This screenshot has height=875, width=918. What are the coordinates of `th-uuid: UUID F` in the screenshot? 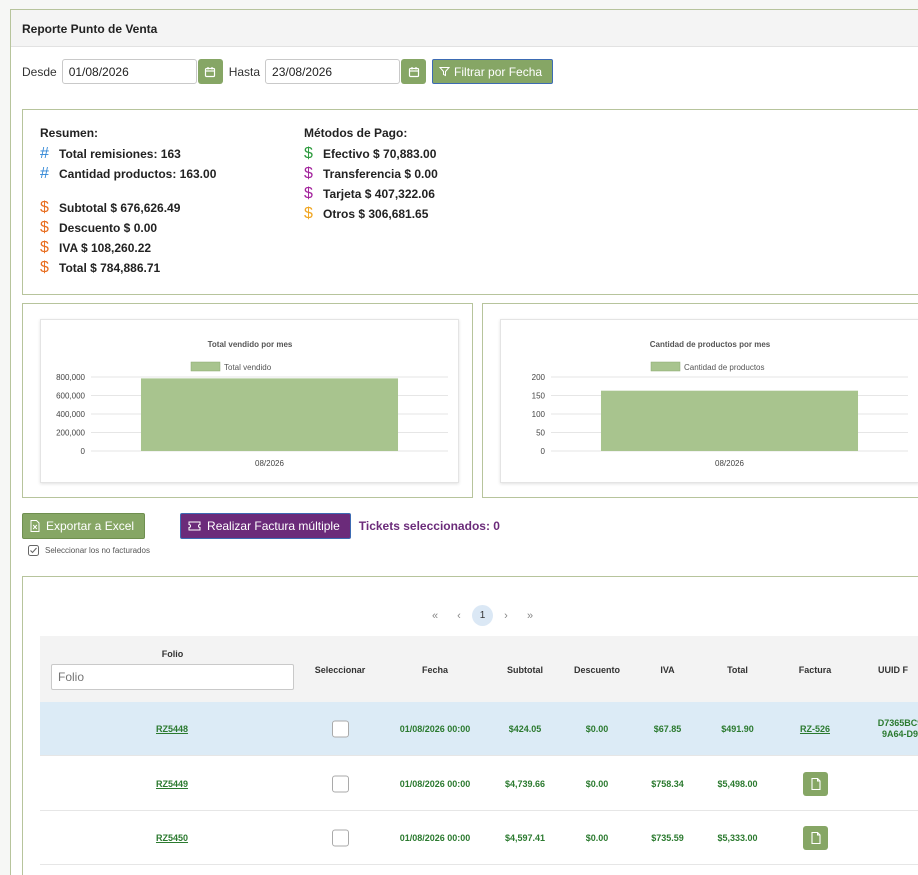 It's located at (893, 670).